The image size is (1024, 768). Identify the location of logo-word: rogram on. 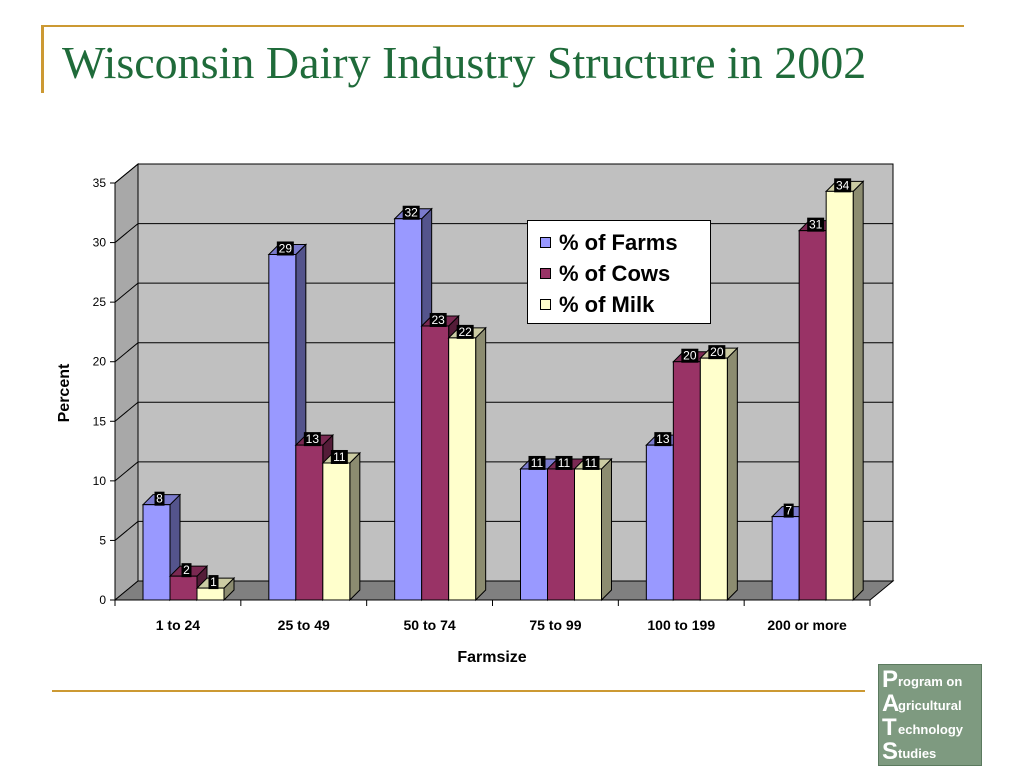
(930, 681).